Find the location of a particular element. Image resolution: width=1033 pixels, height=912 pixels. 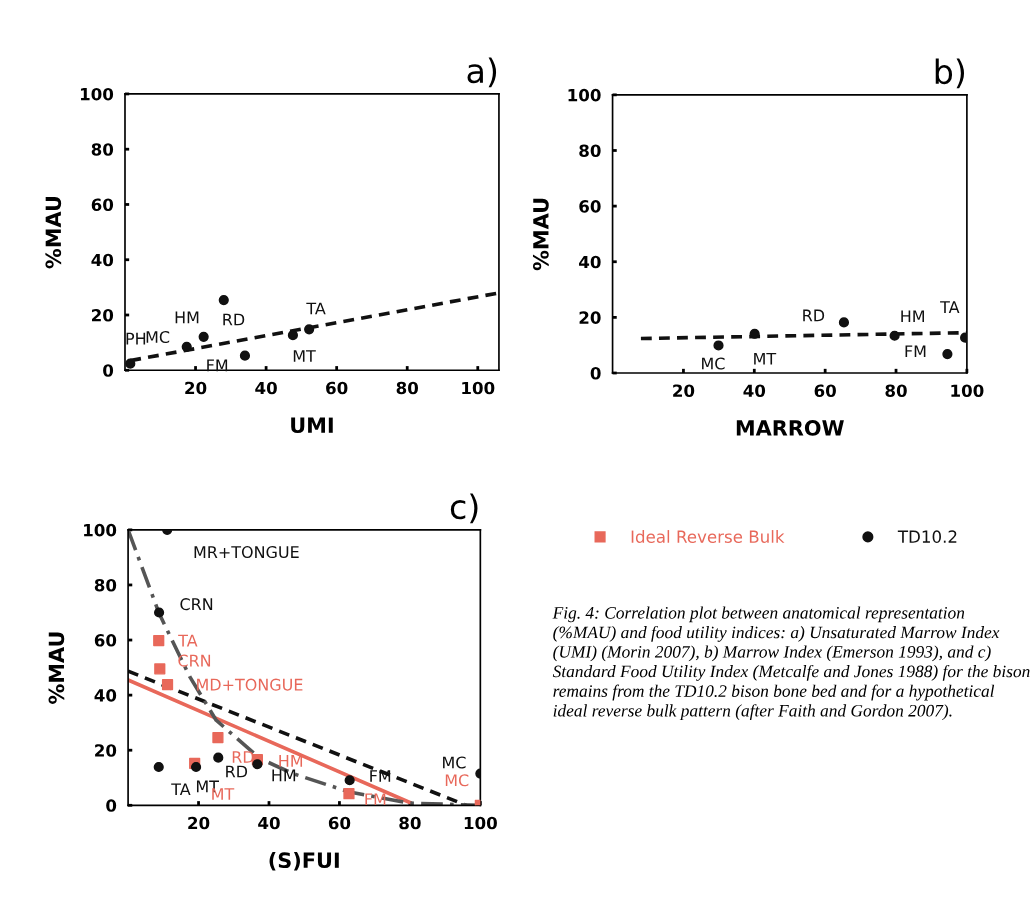

legend-label: Ideal Reverse Bulk is located at coordinates (708, 536).